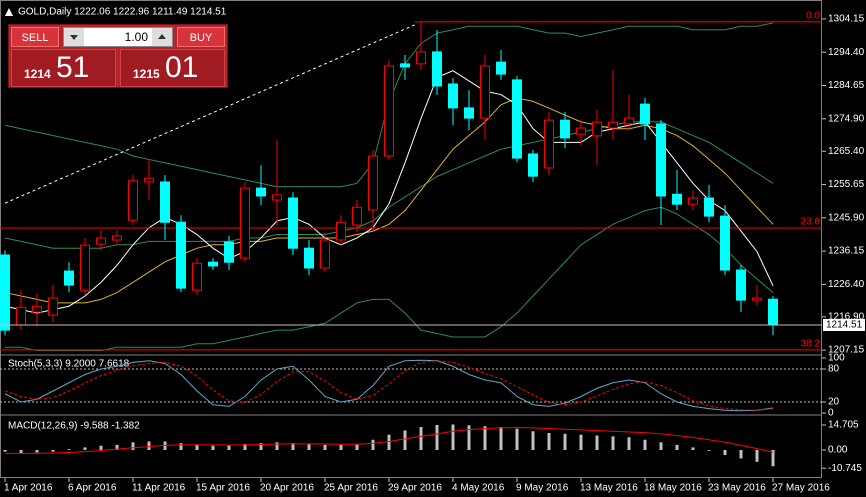 The height and width of the screenshot is (497, 866). I want to click on y-tick-label: -10.745, so click(845, 468).